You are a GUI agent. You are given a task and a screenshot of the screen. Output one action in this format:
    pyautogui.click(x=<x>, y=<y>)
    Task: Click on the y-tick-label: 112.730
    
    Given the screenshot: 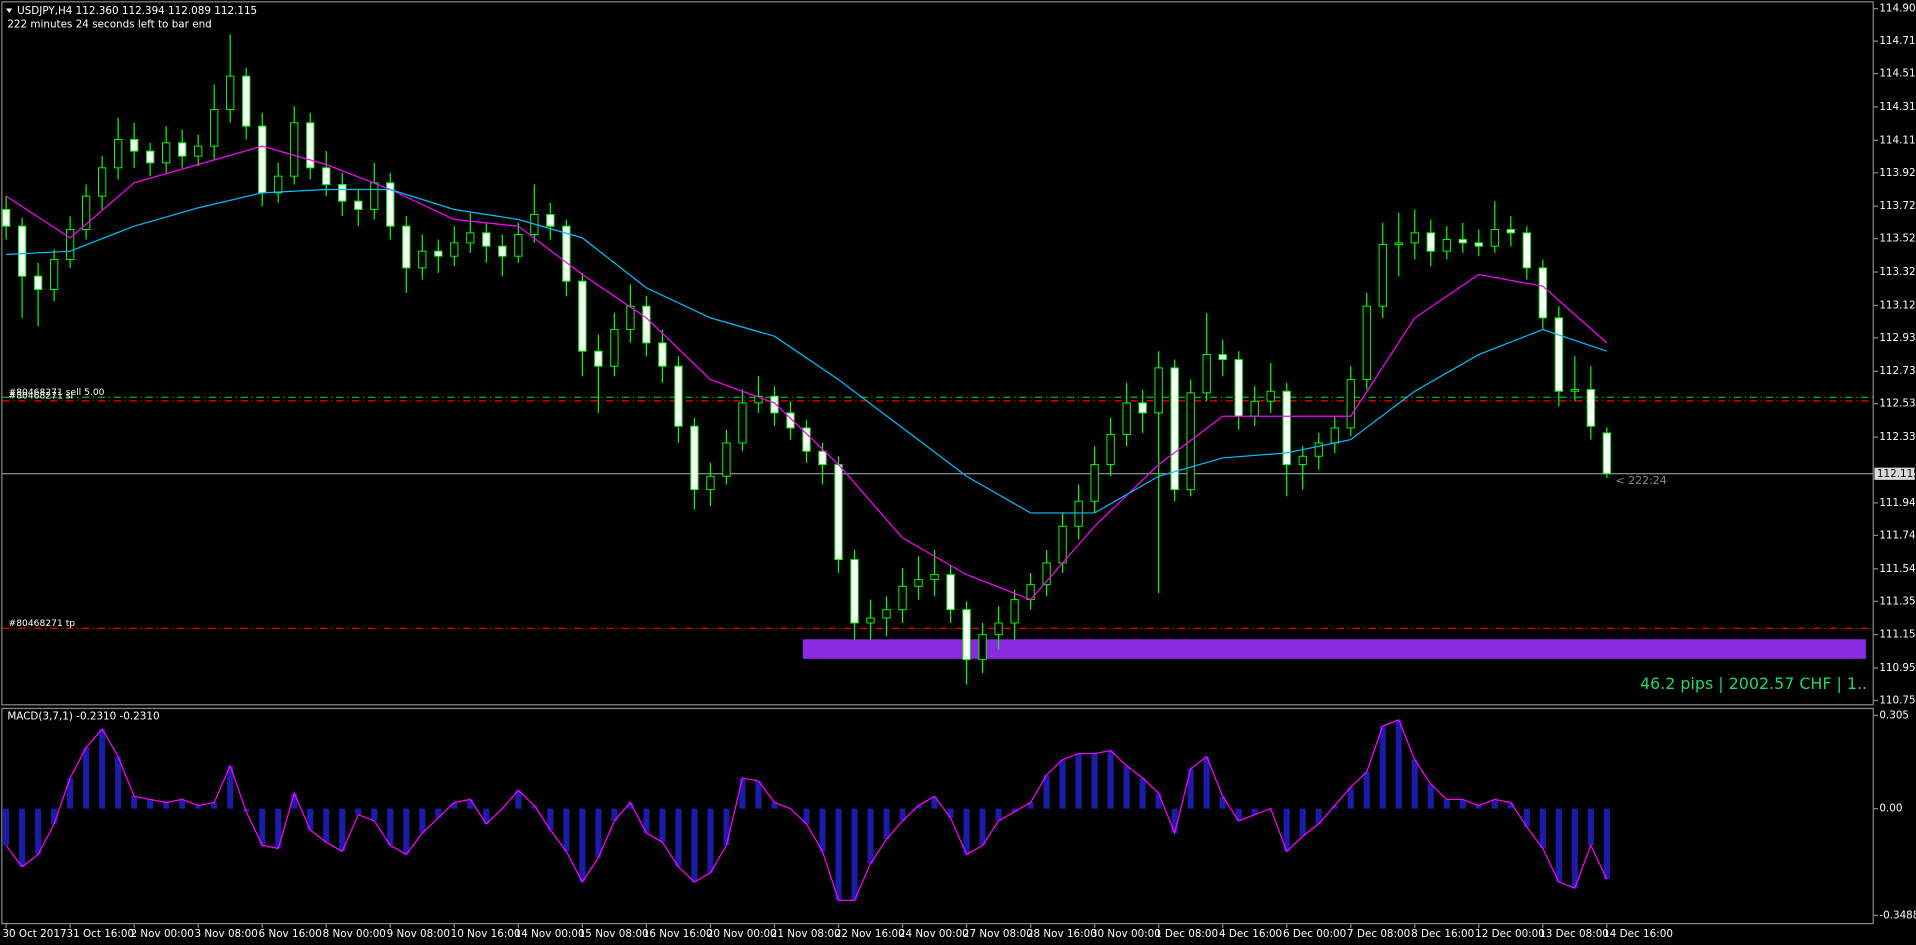 What is the action you would take?
    pyautogui.click(x=1897, y=371)
    